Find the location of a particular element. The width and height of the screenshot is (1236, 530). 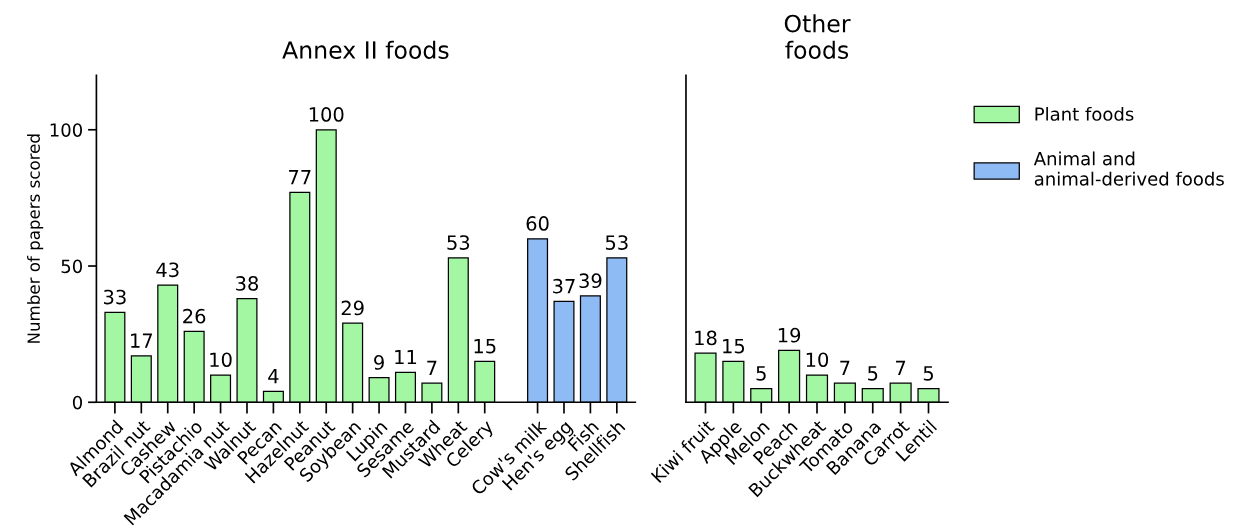

legend-label: Plant foods is located at coordinates (1084, 113).